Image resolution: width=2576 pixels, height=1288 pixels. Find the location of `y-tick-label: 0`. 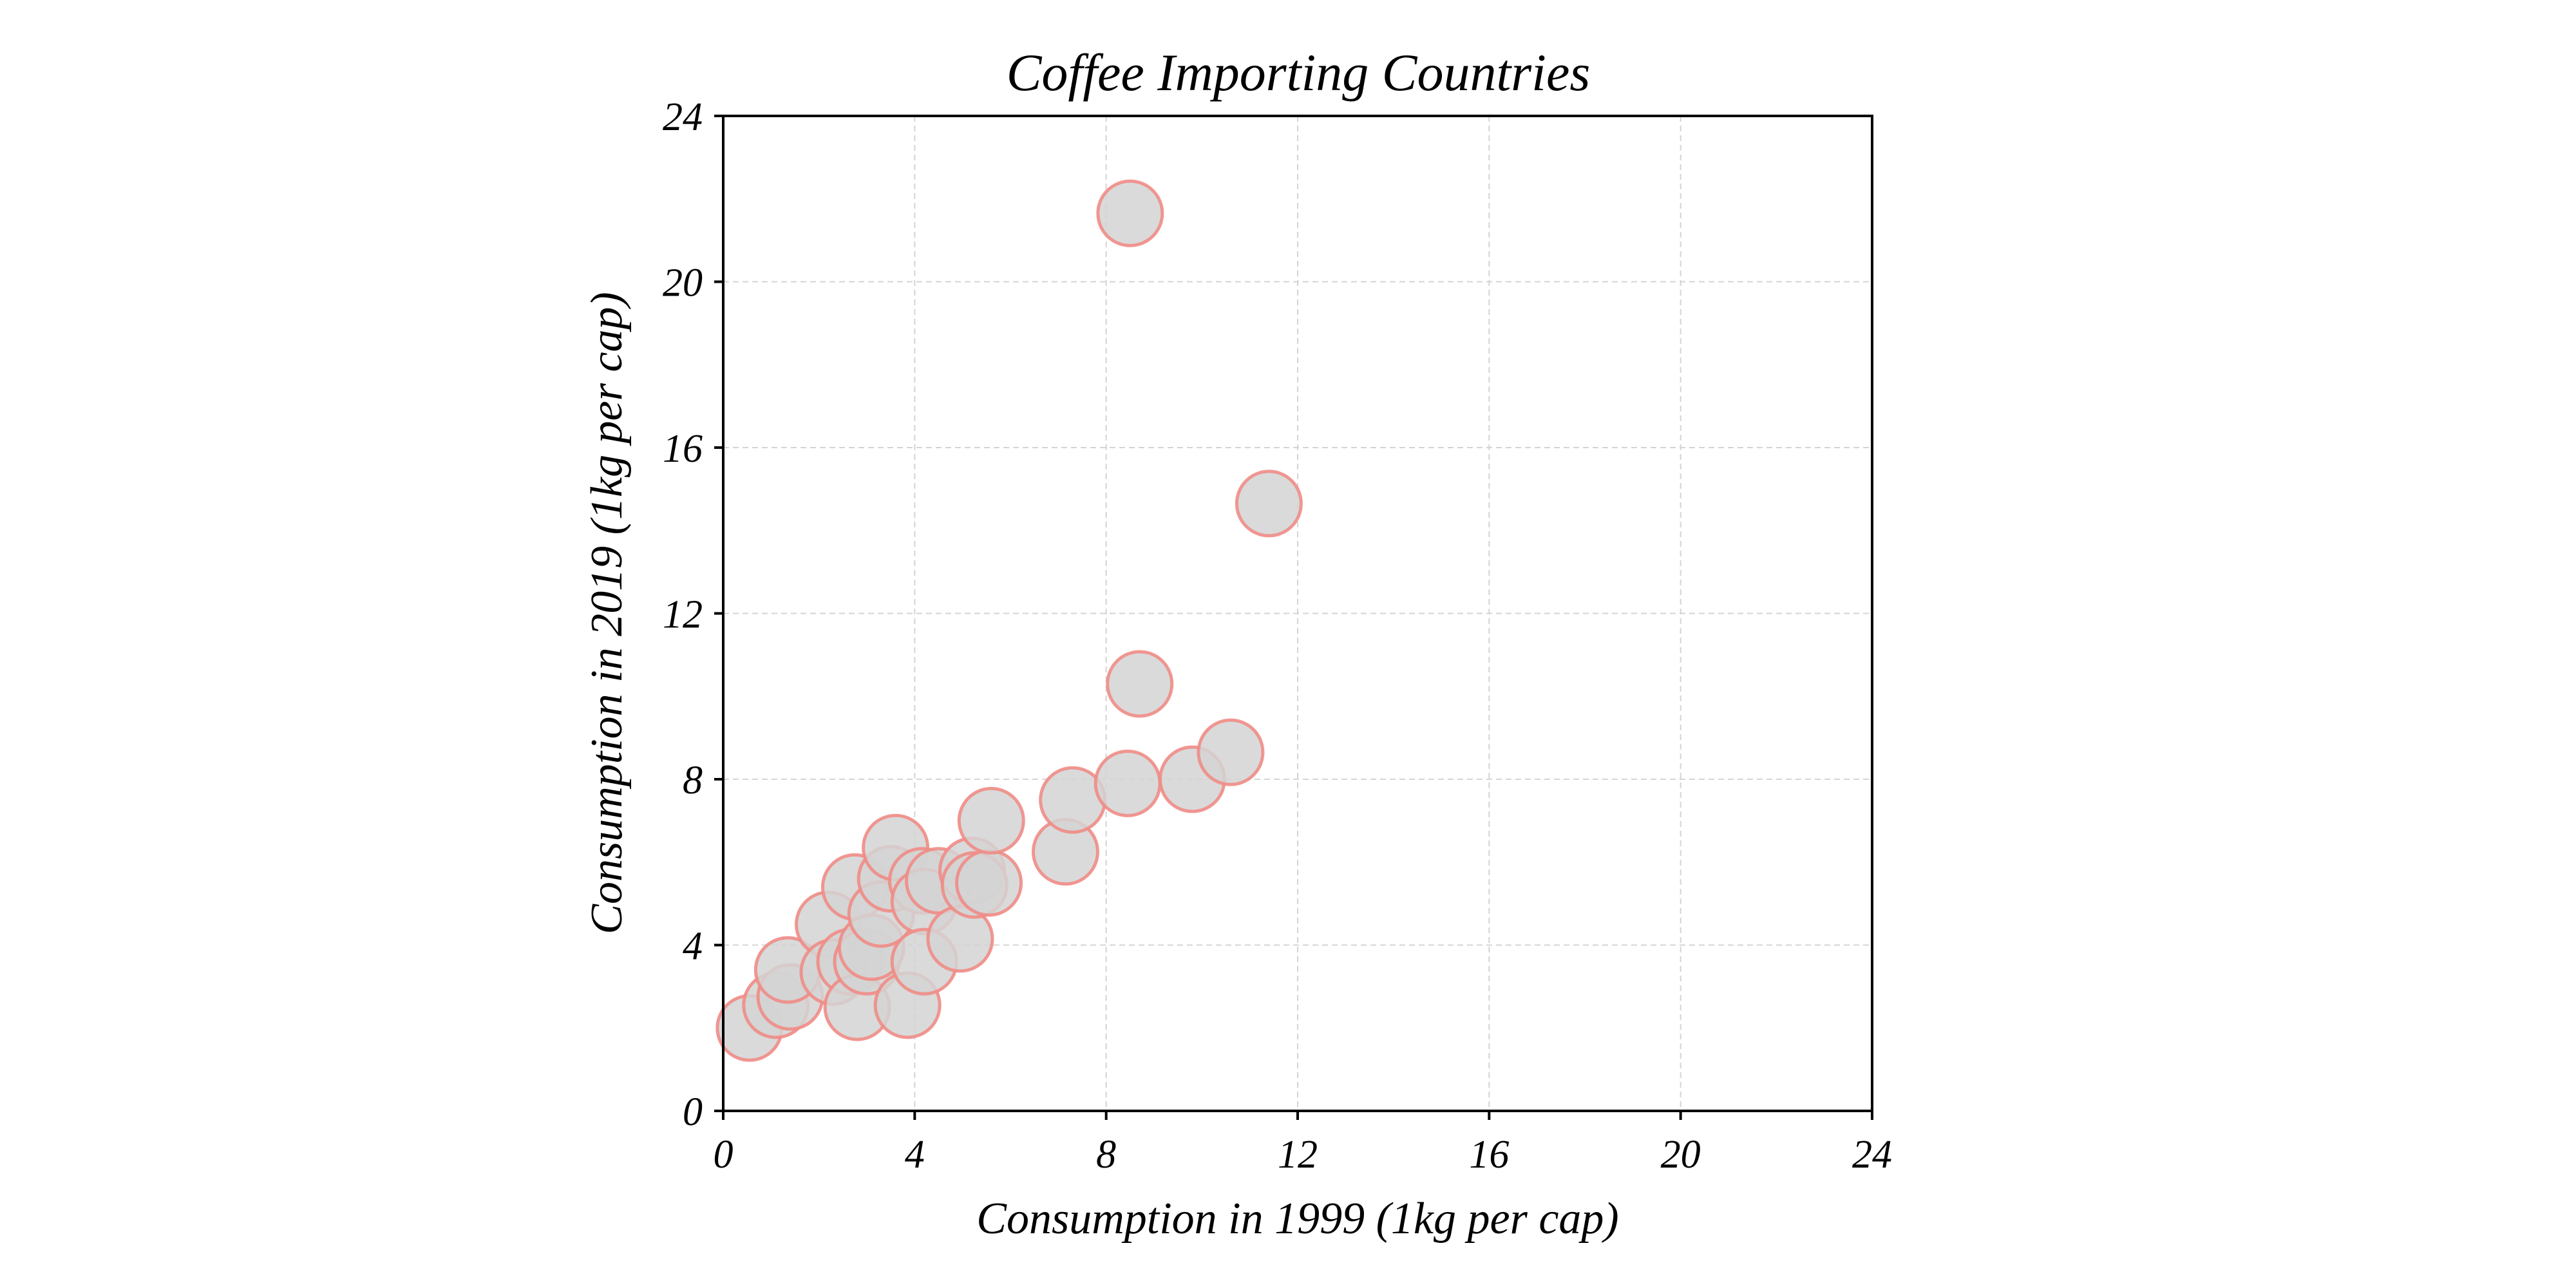

y-tick-label: 0 is located at coordinates (693, 1112).